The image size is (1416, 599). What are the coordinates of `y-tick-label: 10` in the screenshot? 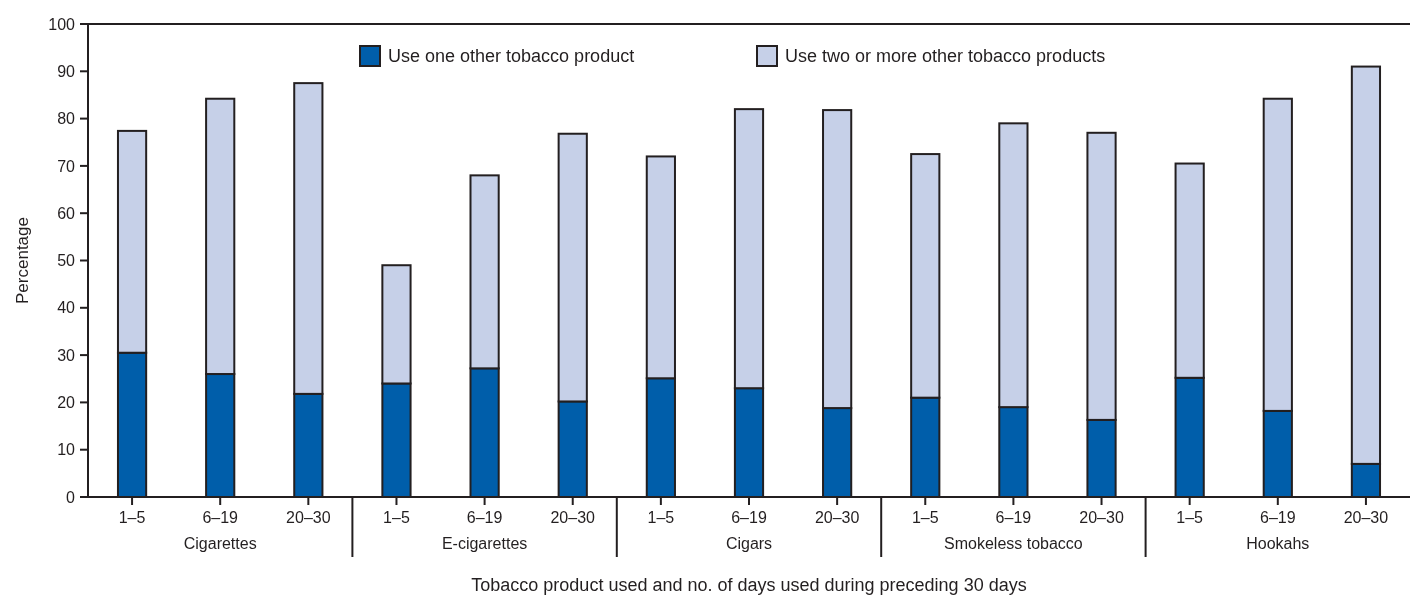 It's located at (66, 450).